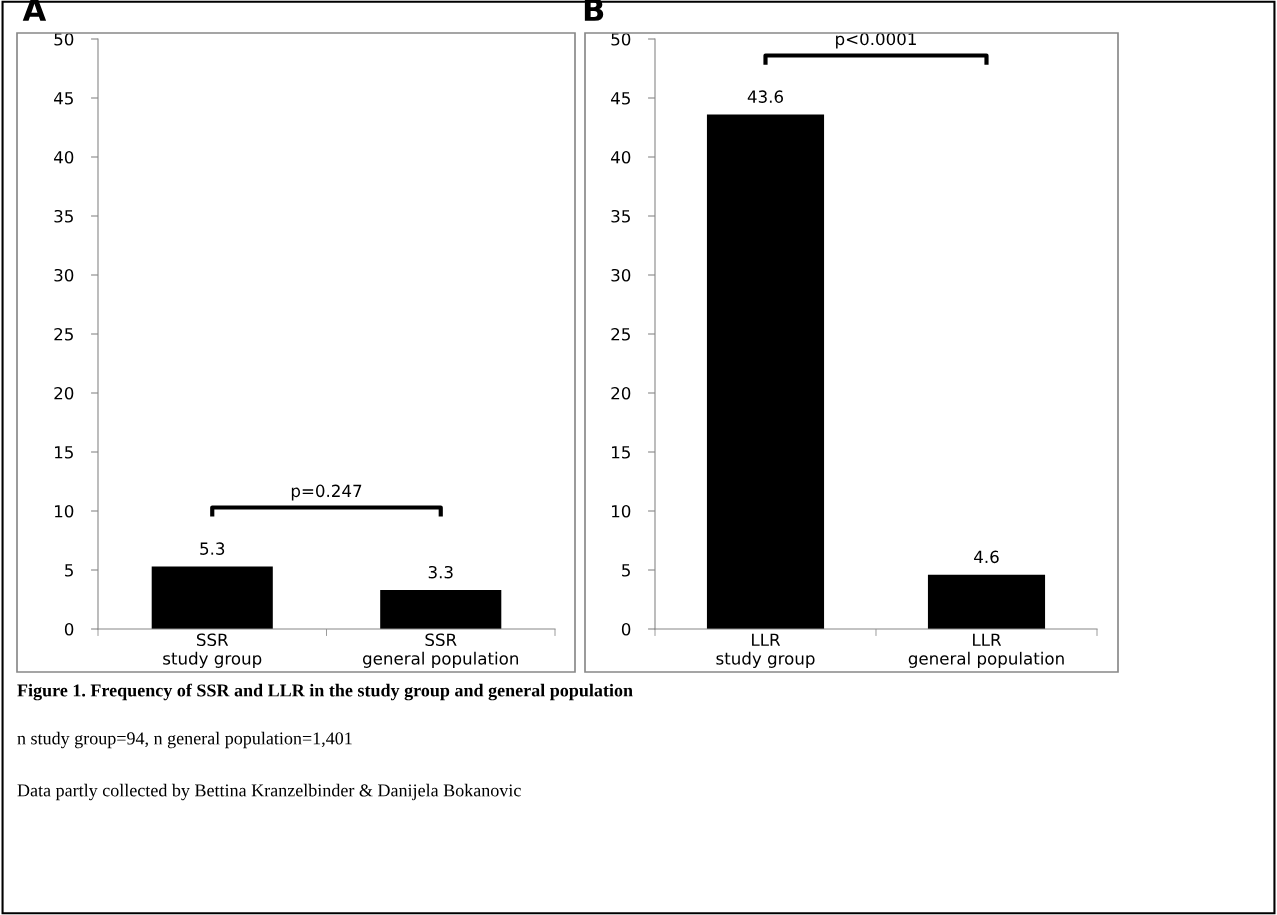  I want to click on data-label: 5.3, so click(212, 548).